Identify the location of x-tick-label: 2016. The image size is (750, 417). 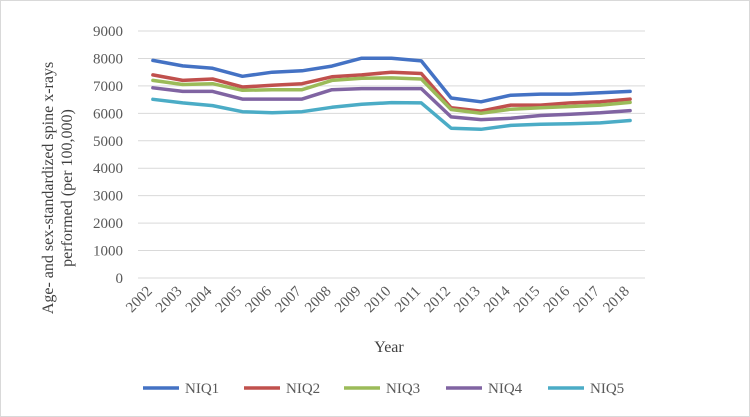
(557, 299).